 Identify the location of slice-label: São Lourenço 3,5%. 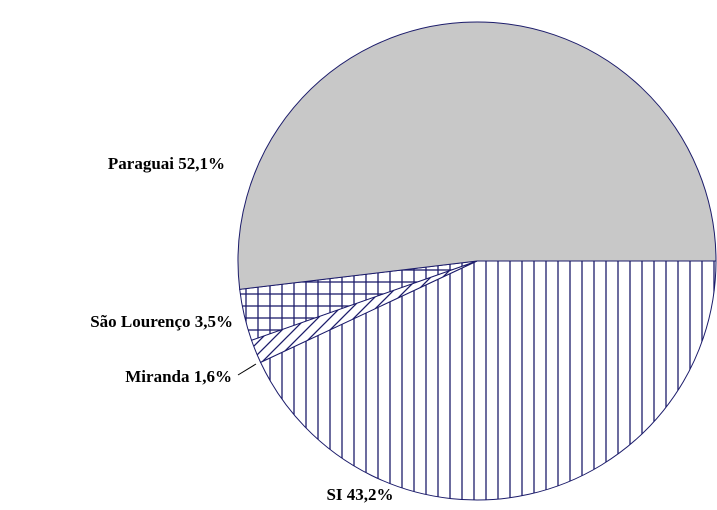
(161, 321).